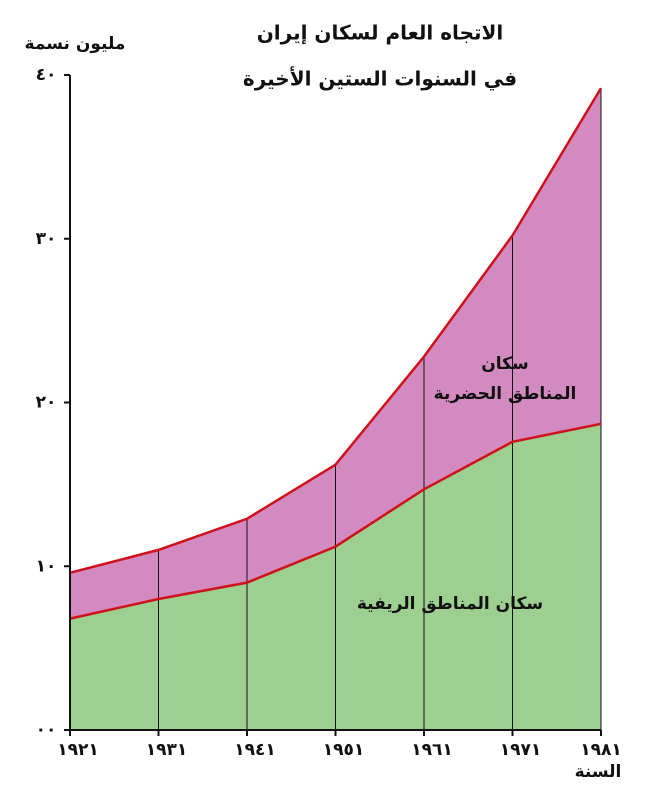 This screenshot has width=652, height=788. What do you see at coordinates (75, 44) in the screenshot?
I see `y-axis-label: مليون نسمة` at bounding box center [75, 44].